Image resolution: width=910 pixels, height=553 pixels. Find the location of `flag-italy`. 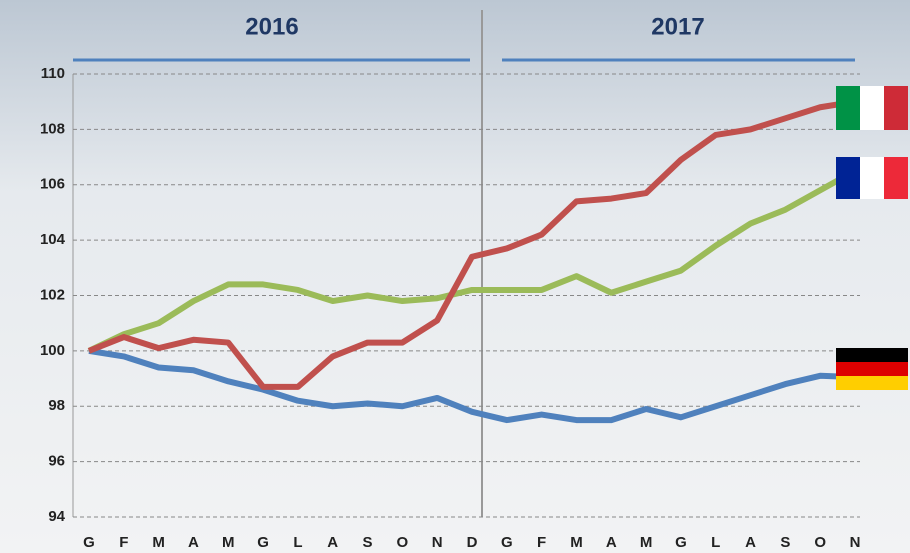

flag-italy is located at coordinates (872, 108).